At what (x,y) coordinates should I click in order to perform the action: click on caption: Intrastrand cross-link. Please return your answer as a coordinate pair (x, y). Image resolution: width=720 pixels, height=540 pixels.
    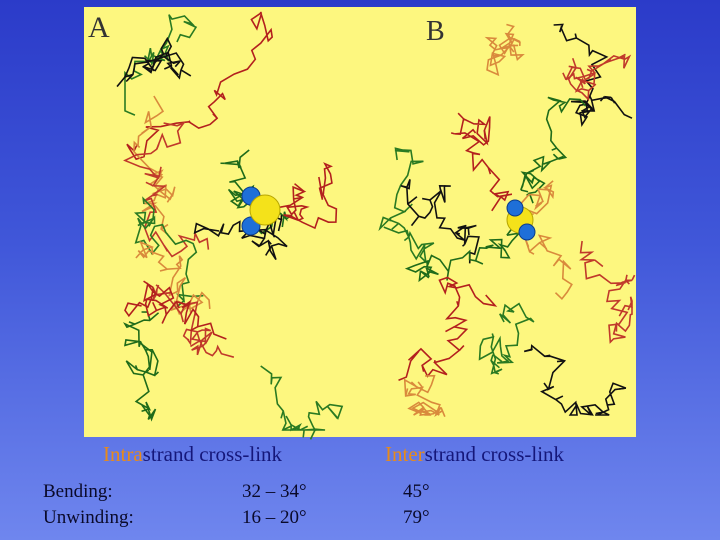
    Looking at the image, I should click on (192, 454).